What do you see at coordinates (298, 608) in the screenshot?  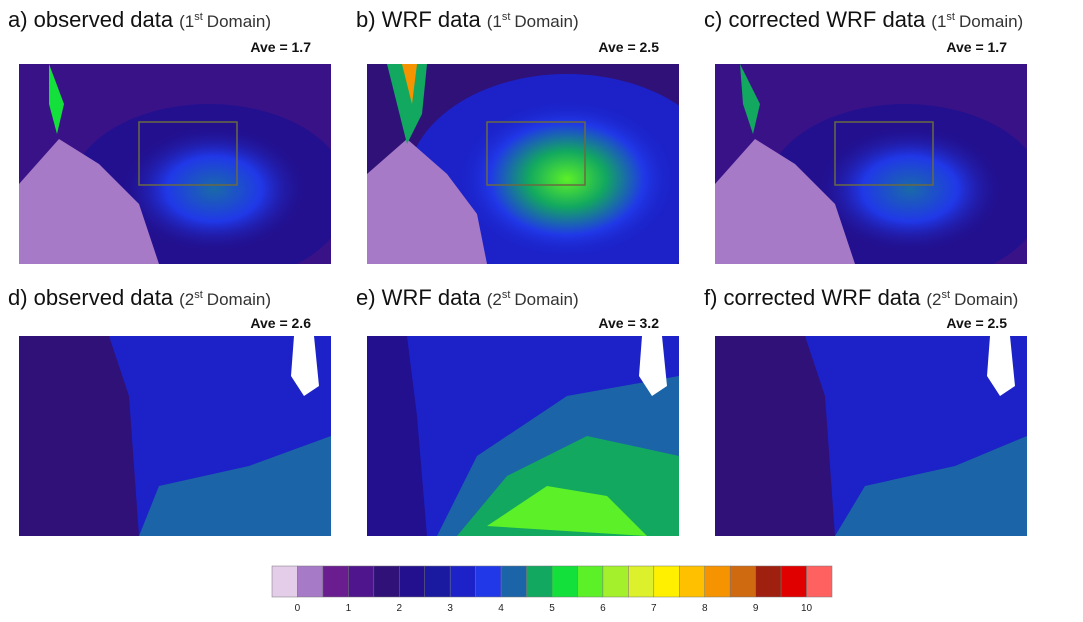 I see `colorbar-tick-label: 0` at bounding box center [298, 608].